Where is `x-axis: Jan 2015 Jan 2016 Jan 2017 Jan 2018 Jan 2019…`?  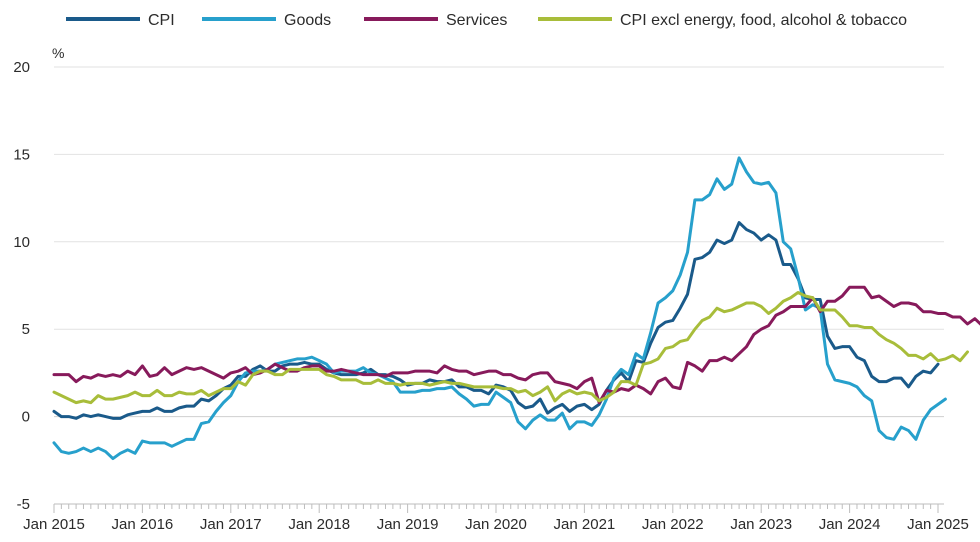 x-axis: Jan 2015 Jan 2016 Jan 2017 Jan 2018 Jan 2019… is located at coordinates (496, 518).